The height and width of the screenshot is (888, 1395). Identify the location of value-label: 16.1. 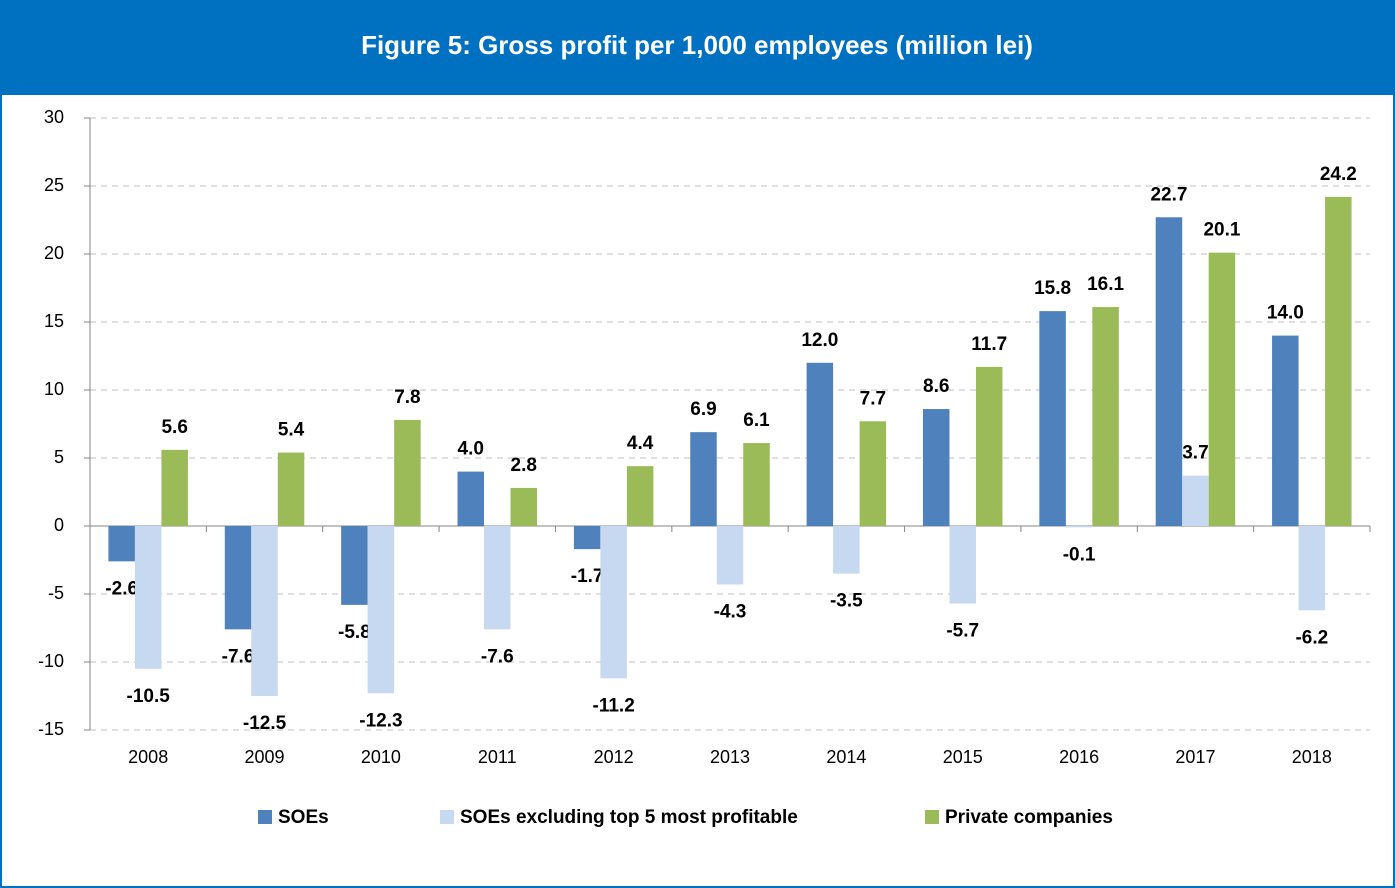
(1105, 284).